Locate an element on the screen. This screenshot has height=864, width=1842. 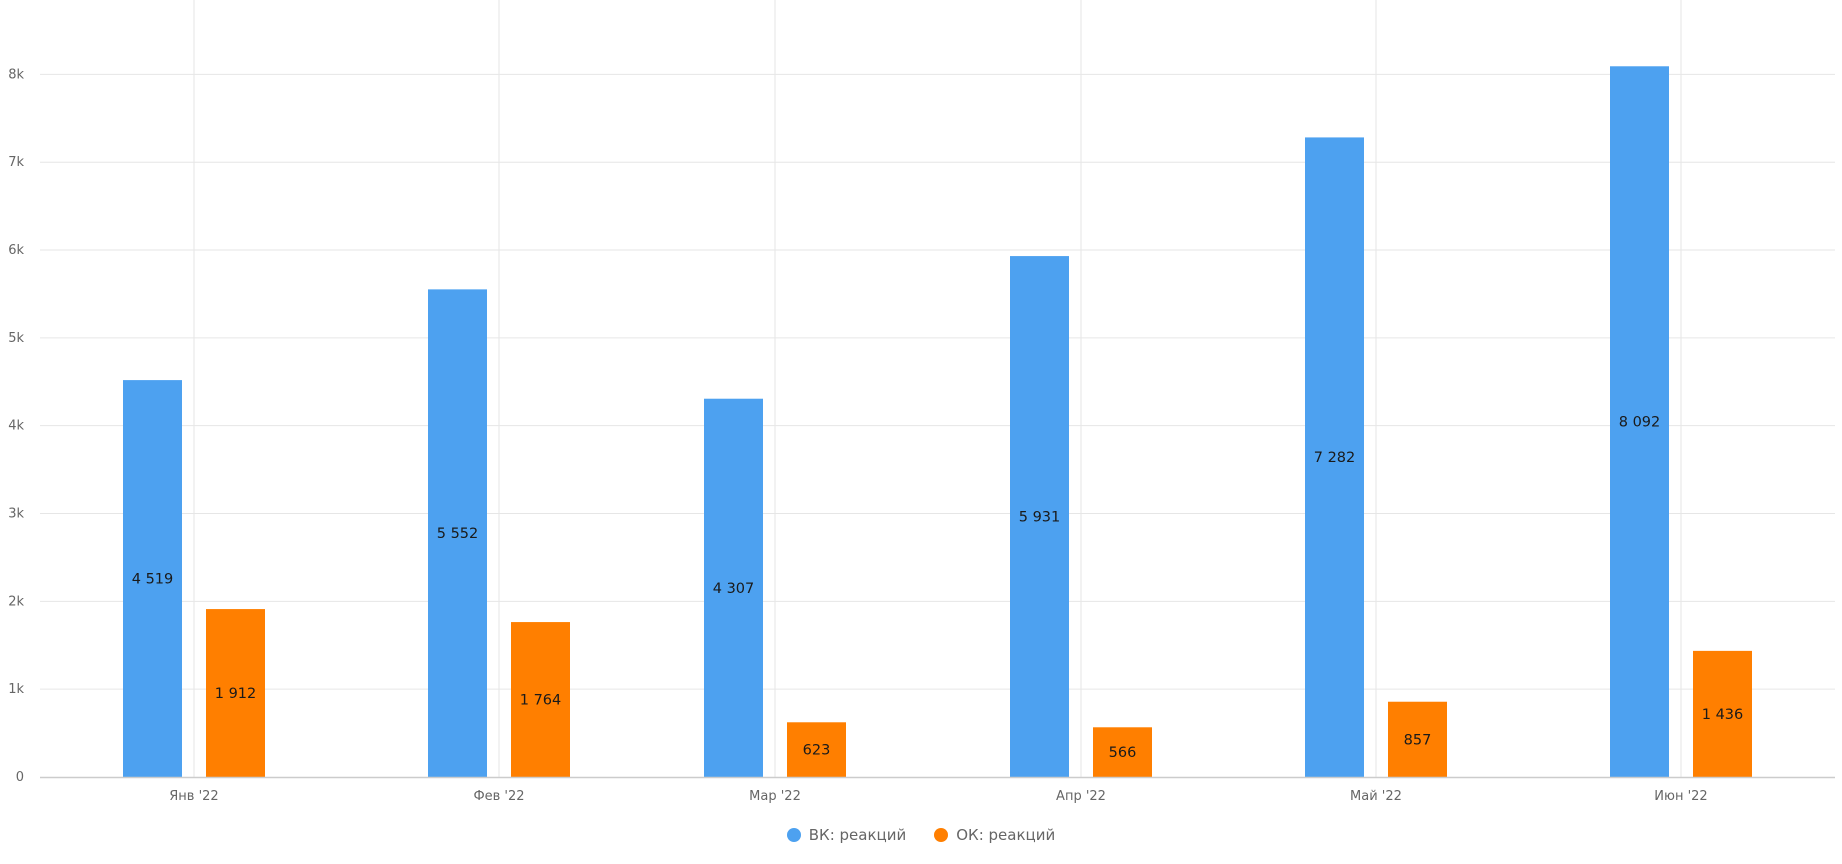
legend: ВК: реакций ОК: реакций is located at coordinates (921, 835).